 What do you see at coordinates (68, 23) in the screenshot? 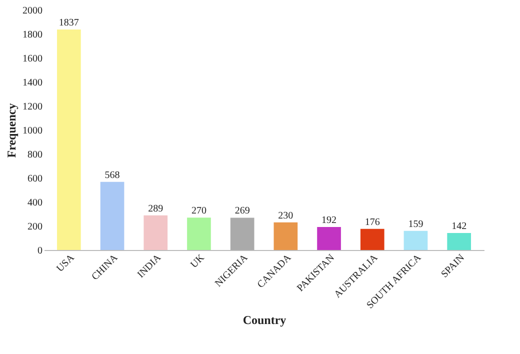
I see `data-label: 1837` at bounding box center [68, 23].